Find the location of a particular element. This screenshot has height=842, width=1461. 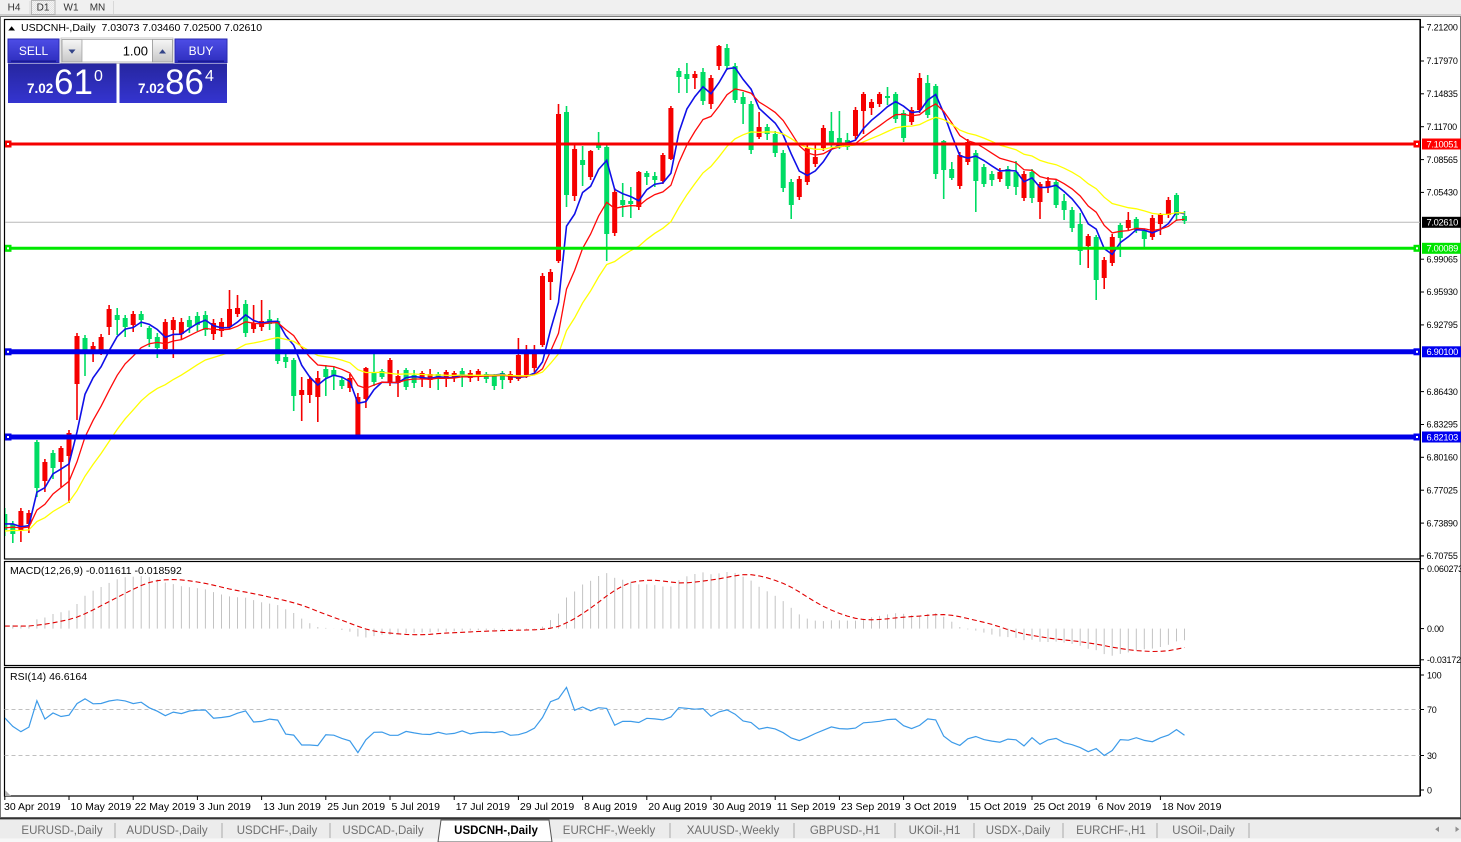

svg-text: 7.10051 is located at coordinates (1443, 144).